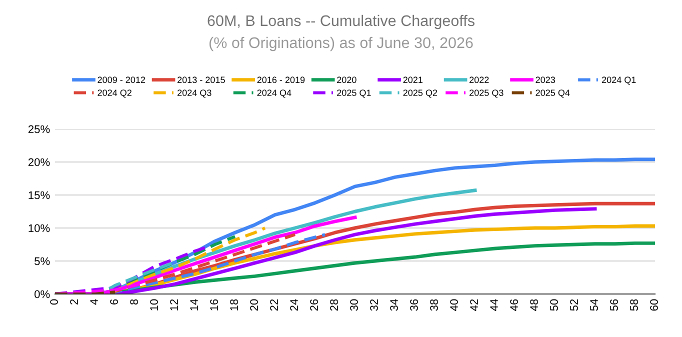 This screenshot has width=682, height=337. Describe the element at coordinates (294, 305) in the screenshot. I see `x-tick-label: 24` at that location.